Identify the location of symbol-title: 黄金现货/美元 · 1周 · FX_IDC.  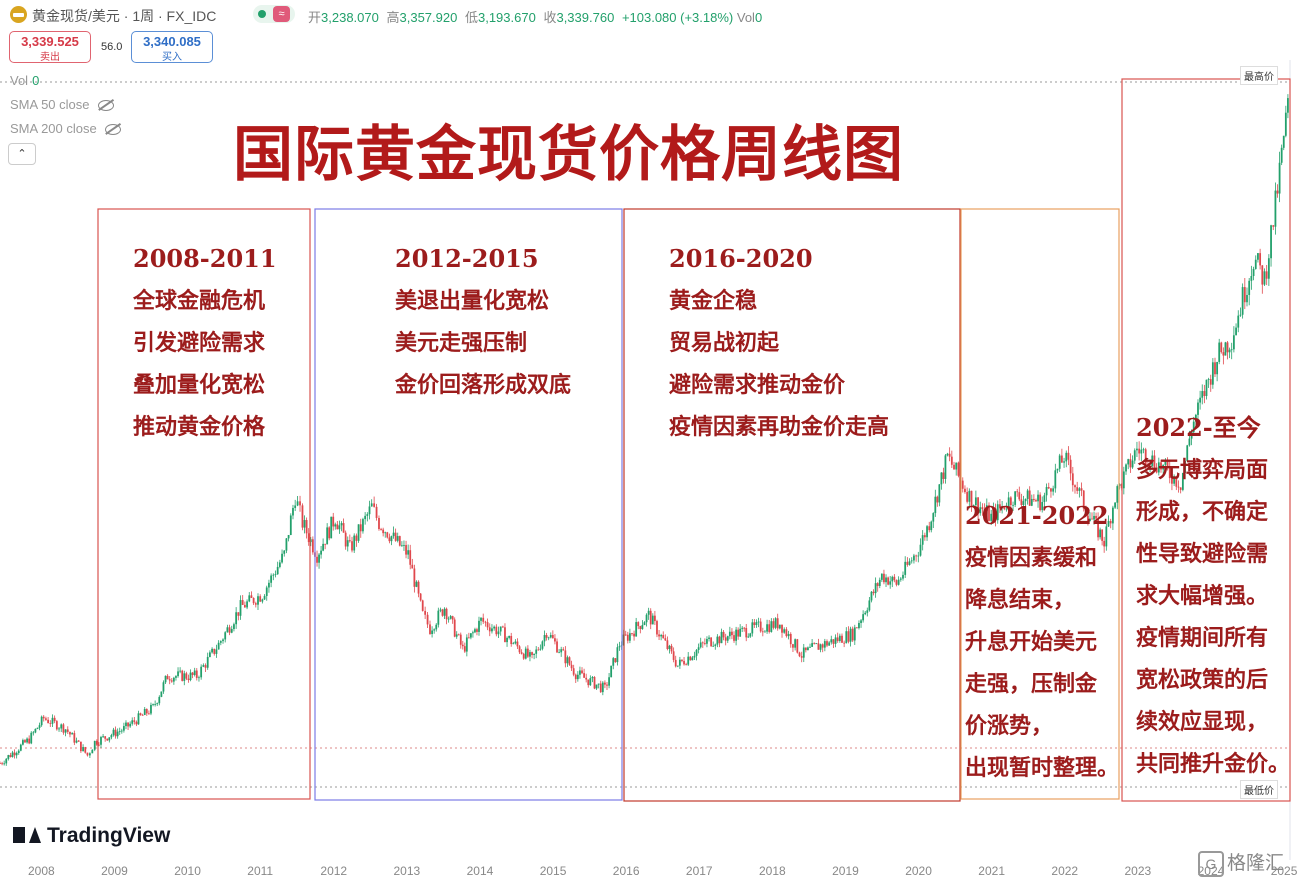
(124, 16).